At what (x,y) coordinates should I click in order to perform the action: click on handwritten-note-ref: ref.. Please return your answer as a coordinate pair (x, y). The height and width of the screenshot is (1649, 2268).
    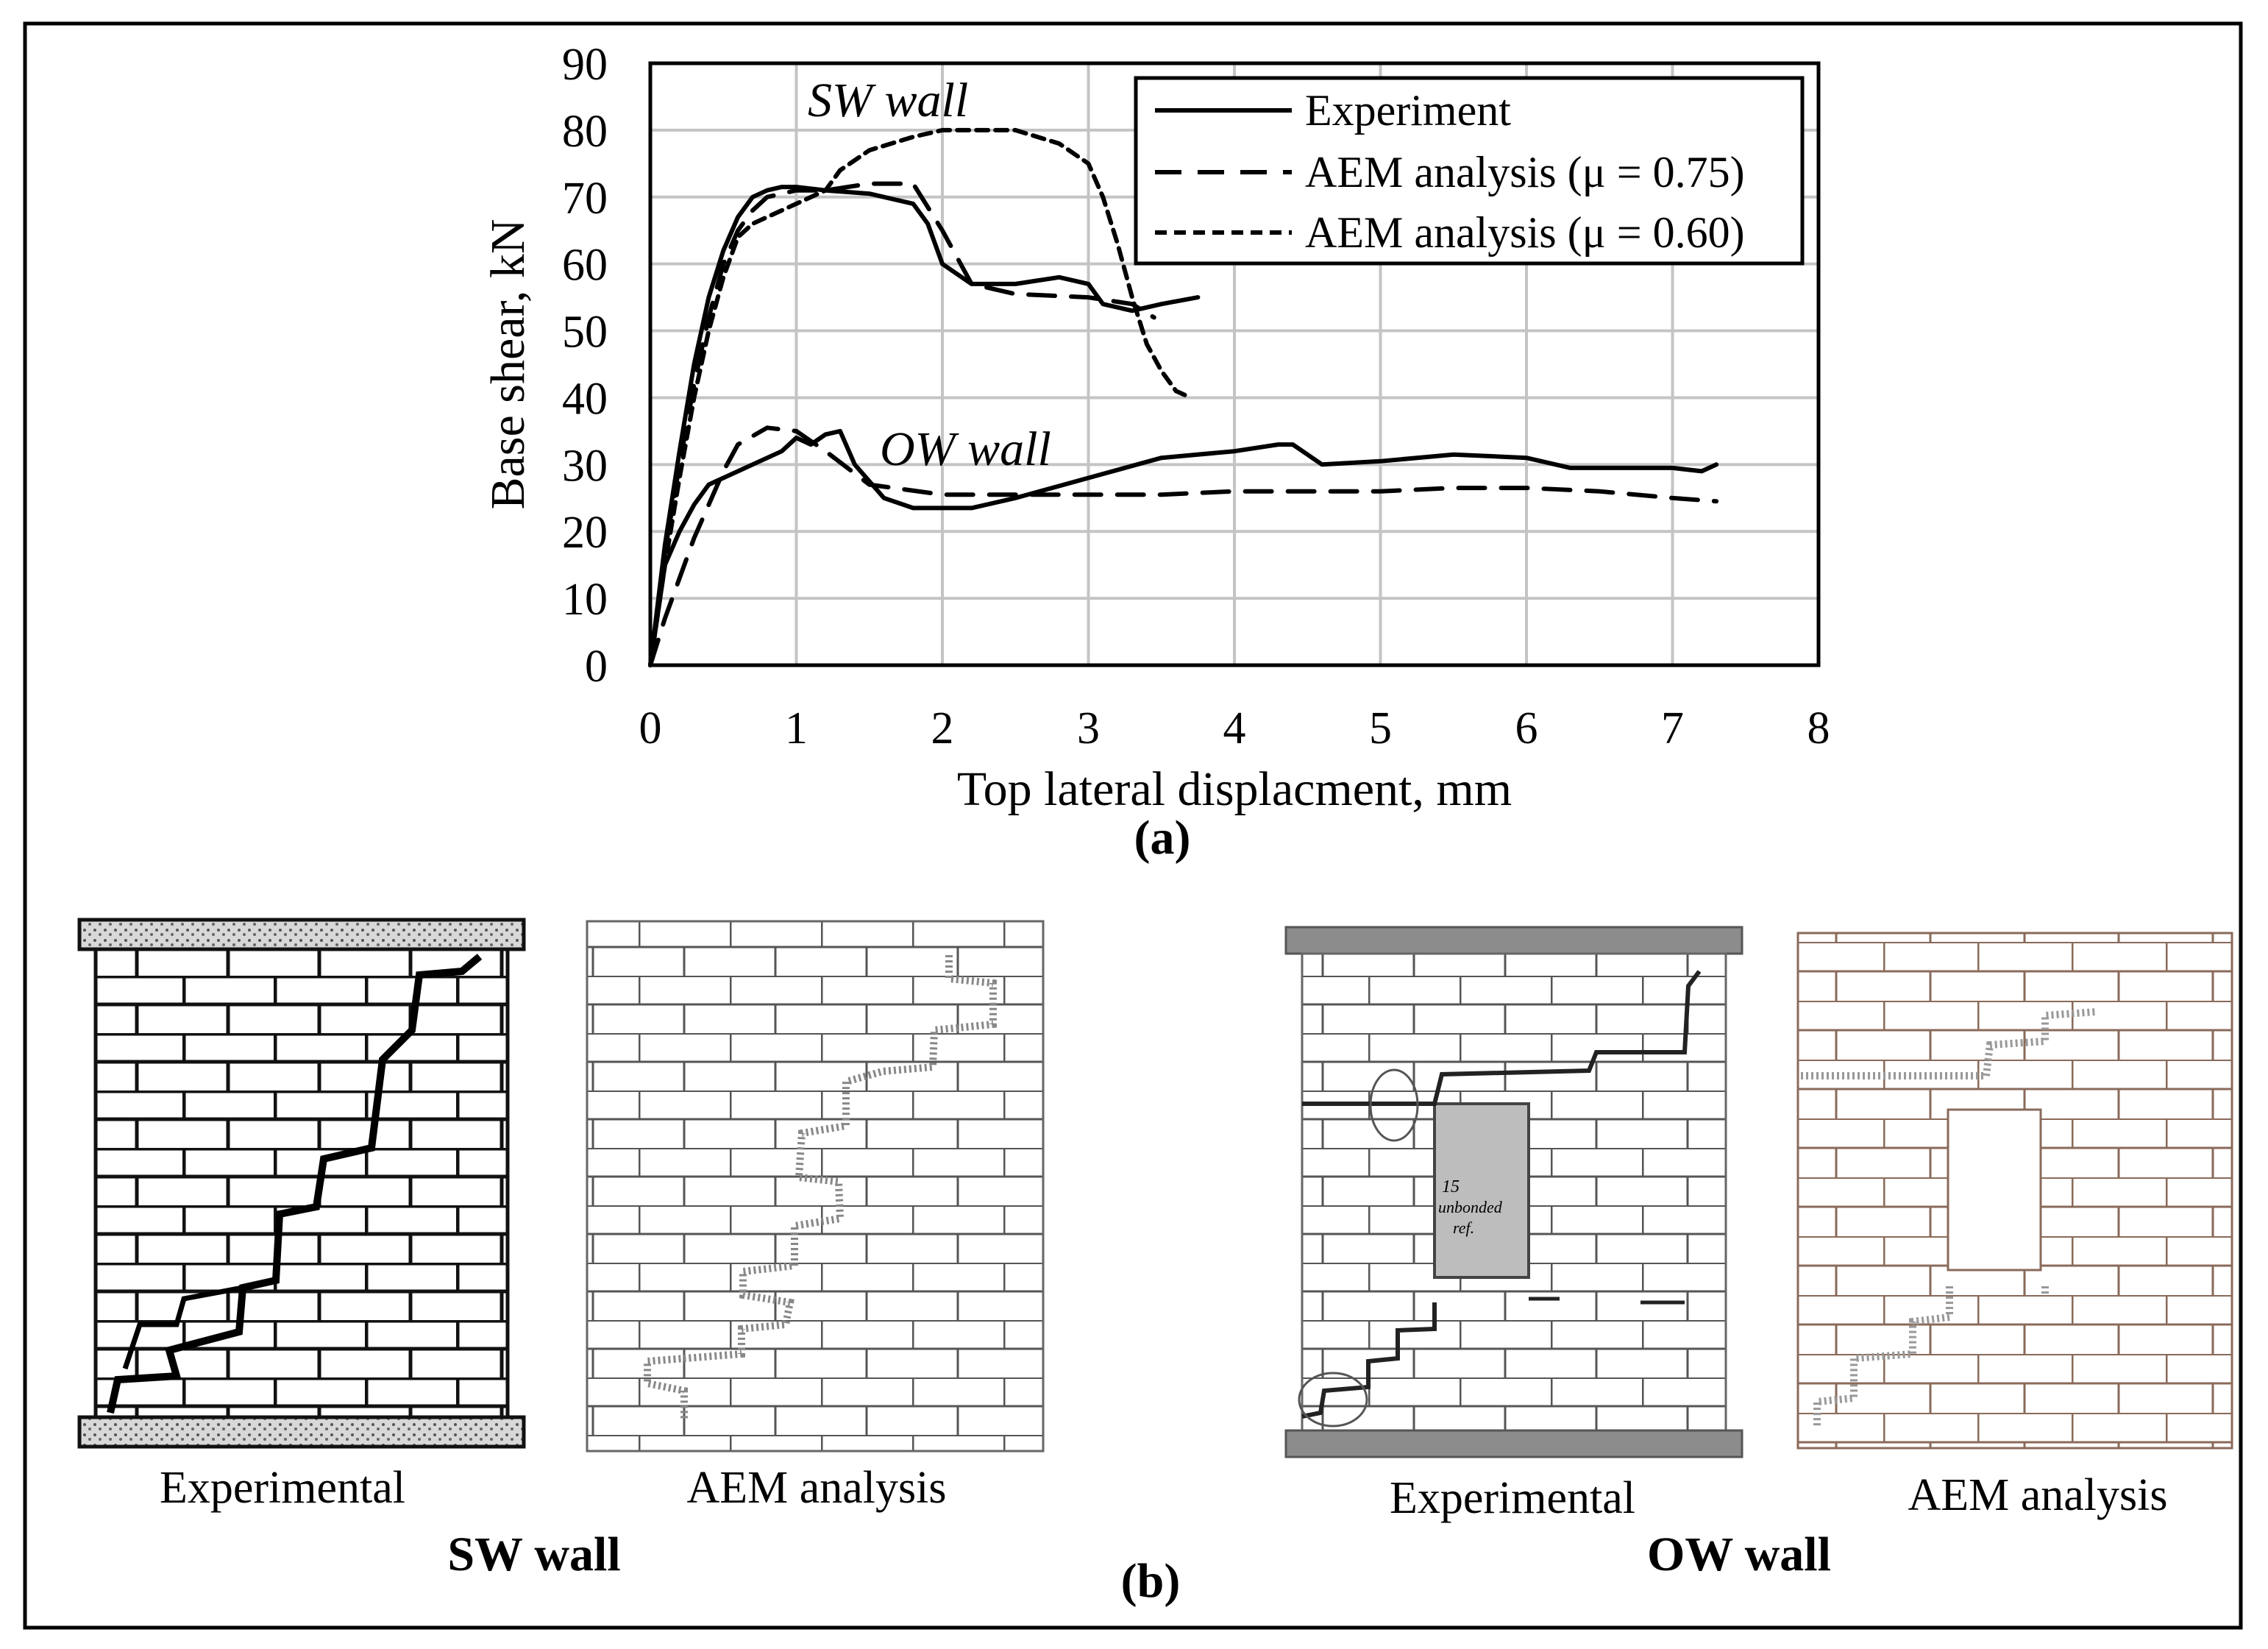
    Looking at the image, I should click on (1463, 1228).